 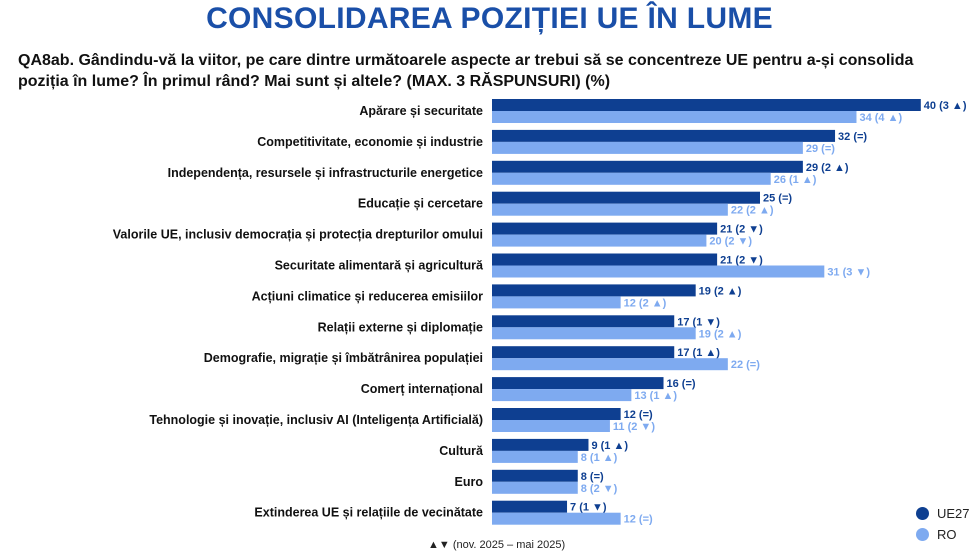 I want to click on category-label: Acțiuni climatice și reducerea emisiilor, so click(x=367, y=296).